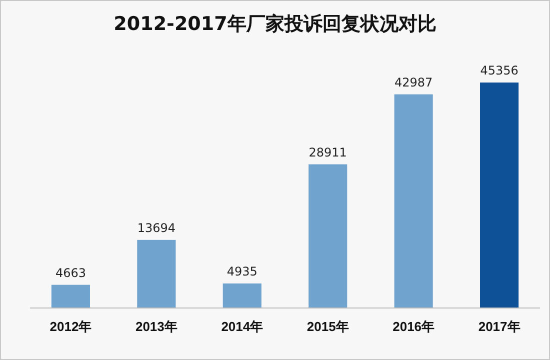  I want to click on data-label: 4663, so click(70, 273).